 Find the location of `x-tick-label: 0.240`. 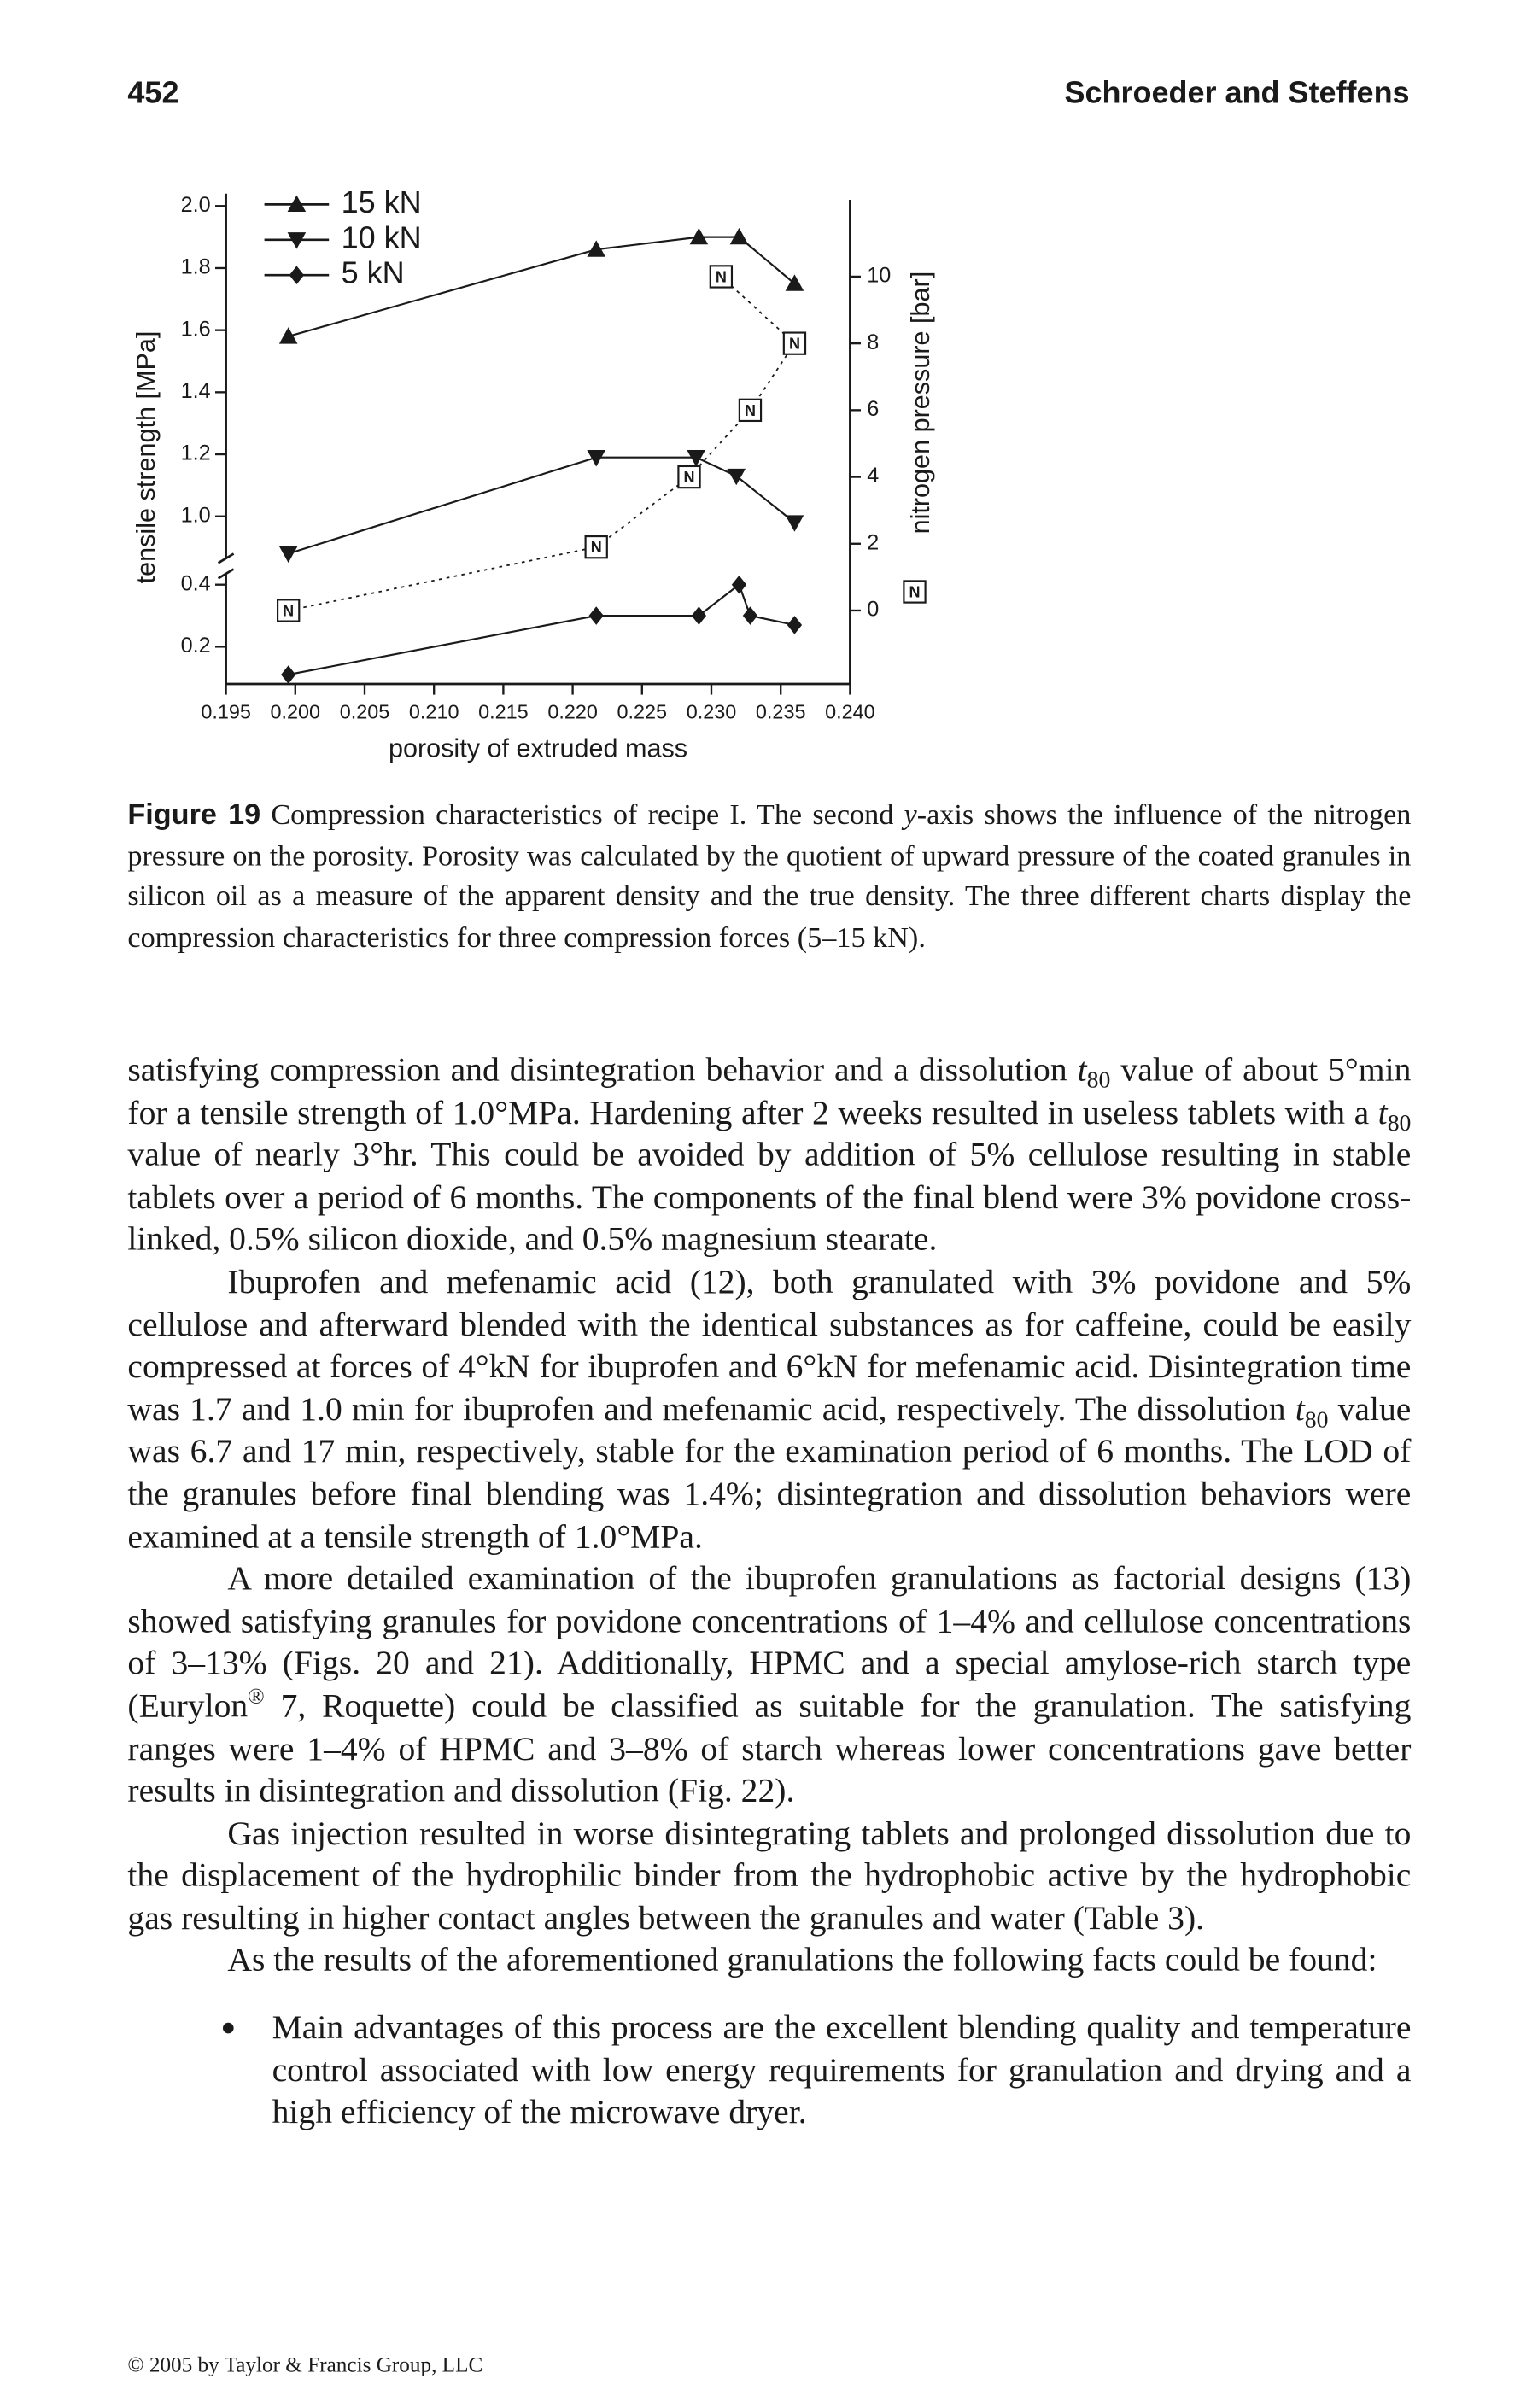

x-tick-label: 0.240 is located at coordinates (850, 711).